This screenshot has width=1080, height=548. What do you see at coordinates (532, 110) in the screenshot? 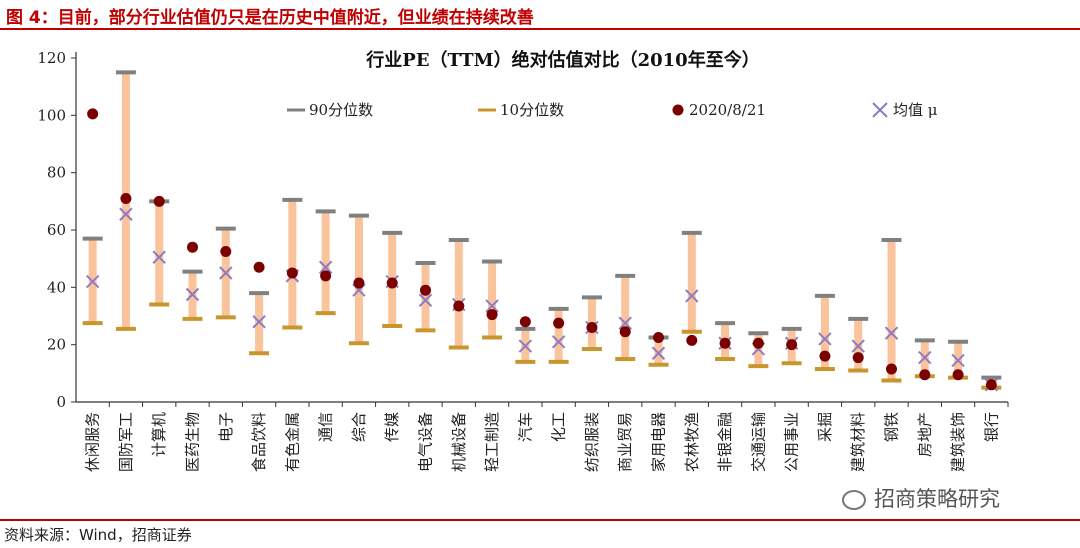
I see `legend-p10-label: 10分位数` at bounding box center [532, 110].